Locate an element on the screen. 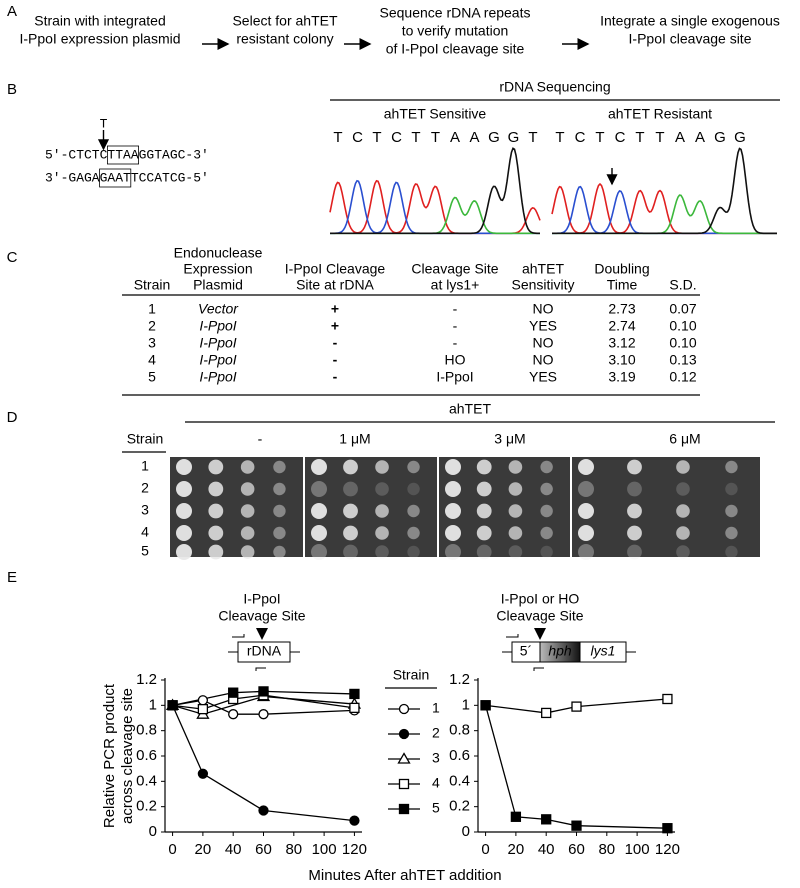 The image size is (800, 888). y-tick-label: 1.2 is located at coordinates (146, 679).